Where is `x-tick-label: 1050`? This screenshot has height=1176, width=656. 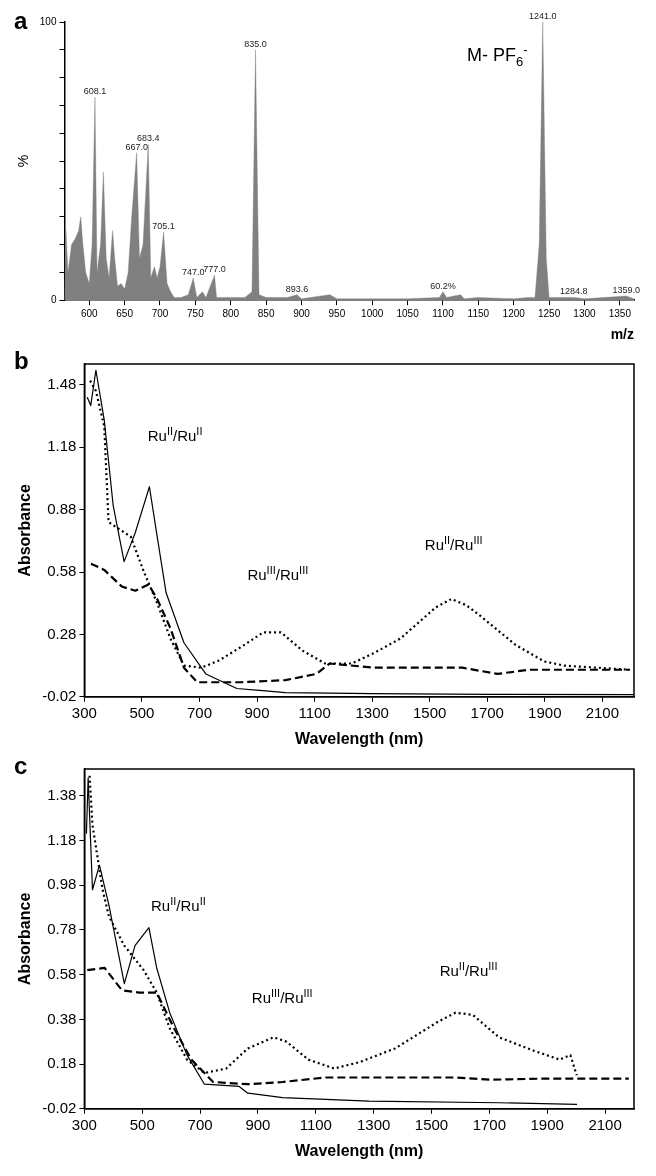 x-tick-label: 1050 is located at coordinates (408, 313).